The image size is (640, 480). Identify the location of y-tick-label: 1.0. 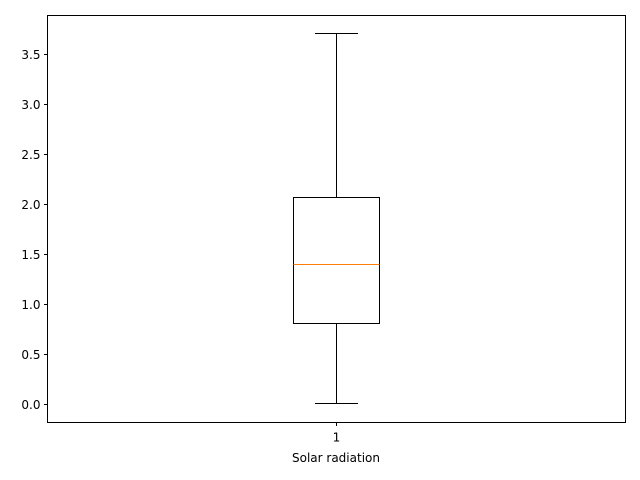
(30, 305).